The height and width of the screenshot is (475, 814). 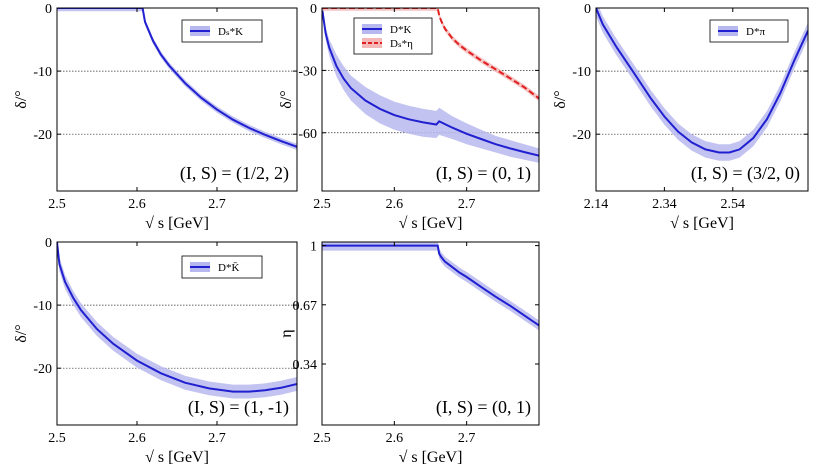 I want to click on legend-label: D*K, so click(x=400, y=30).